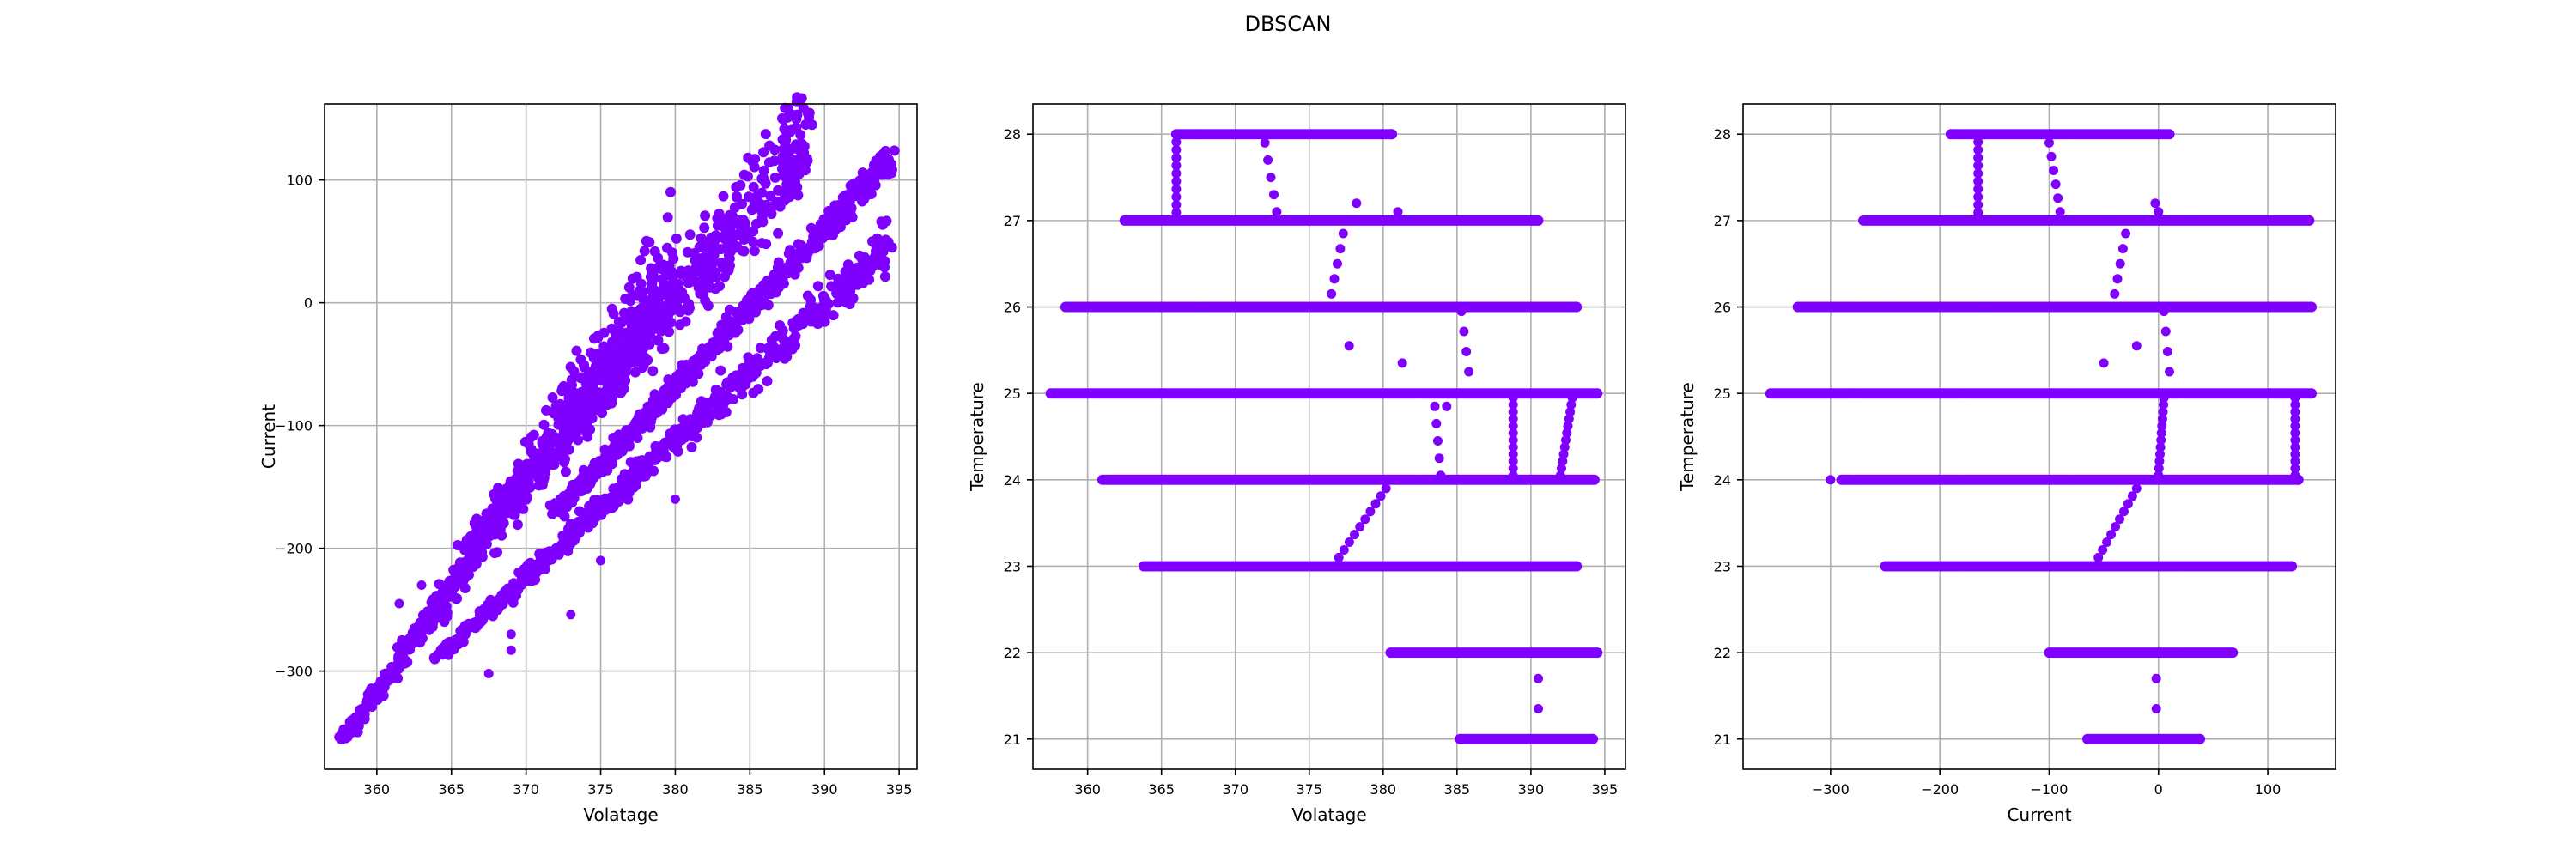 This screenshot has height=862, width=2576. What do you see at coordinates (294, 549) in the screenshot?
I see `y-tick-label: −200` at bounding box center [294, 549].